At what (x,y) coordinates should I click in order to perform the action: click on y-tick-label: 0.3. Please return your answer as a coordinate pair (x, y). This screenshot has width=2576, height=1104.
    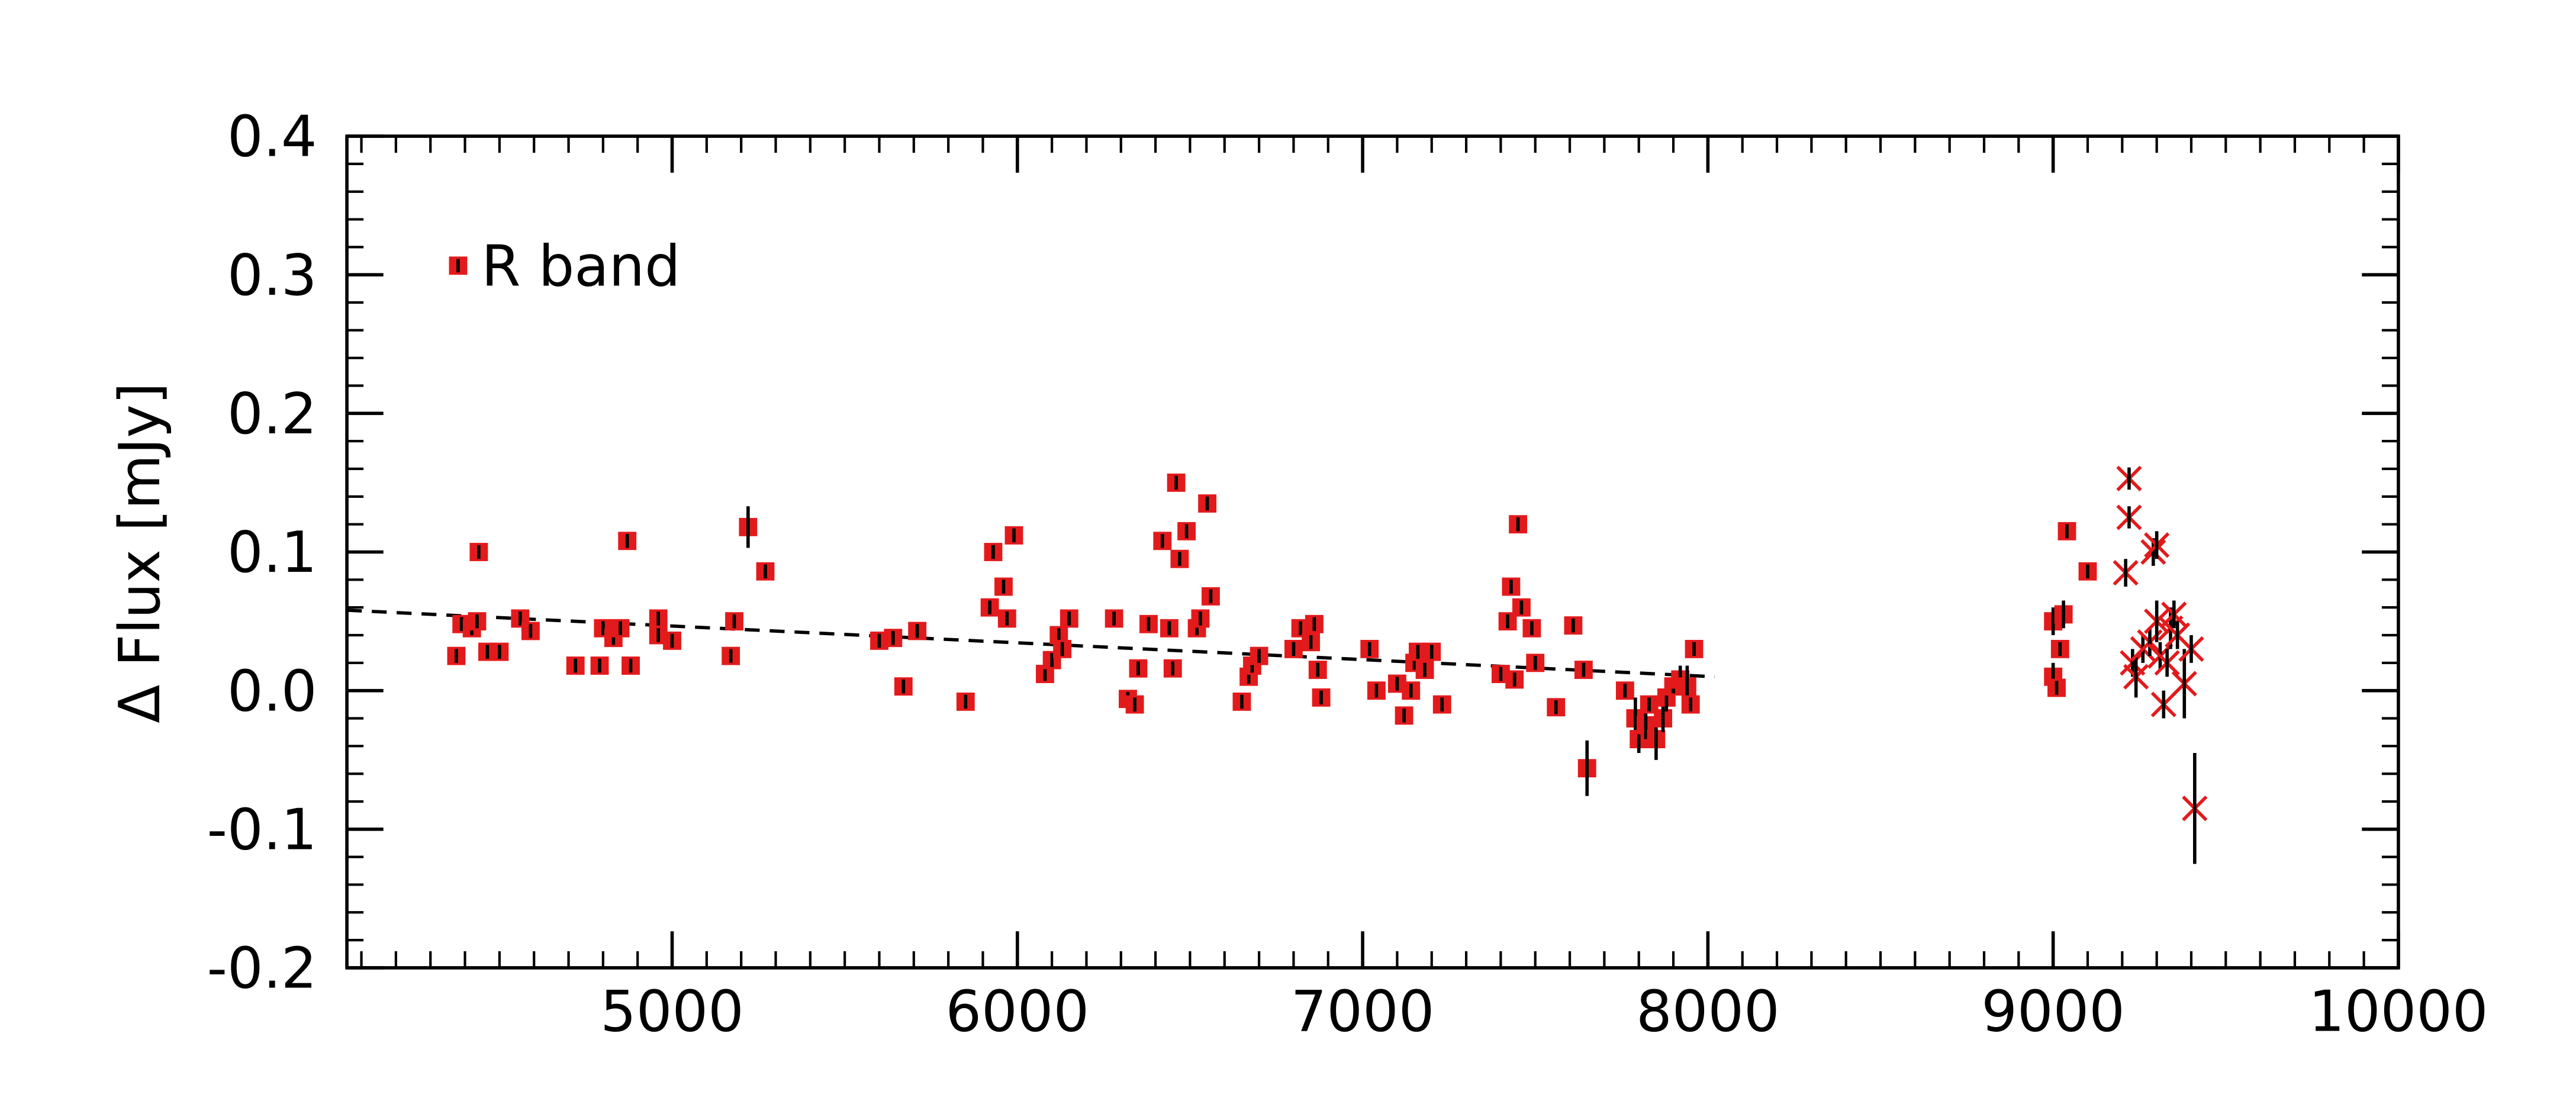
    Looking at the image, I should click on (272, 275).